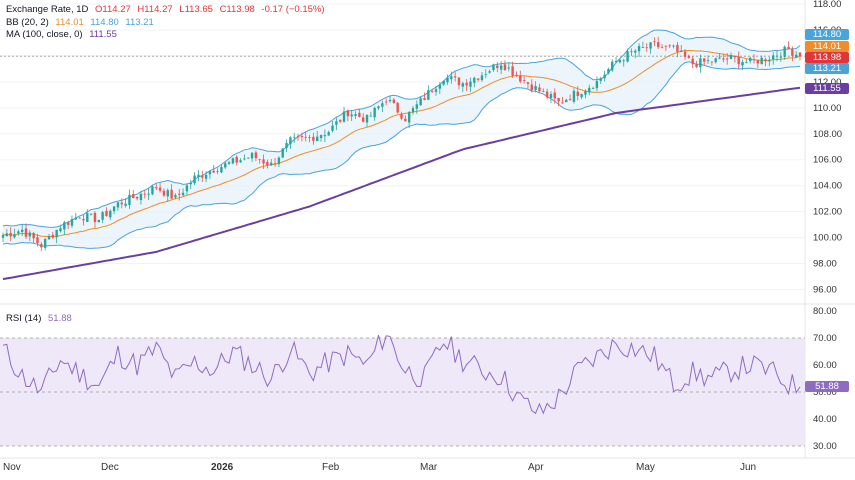  I want to click on rsi-axis-tick: 80.00, so click(825, 311).